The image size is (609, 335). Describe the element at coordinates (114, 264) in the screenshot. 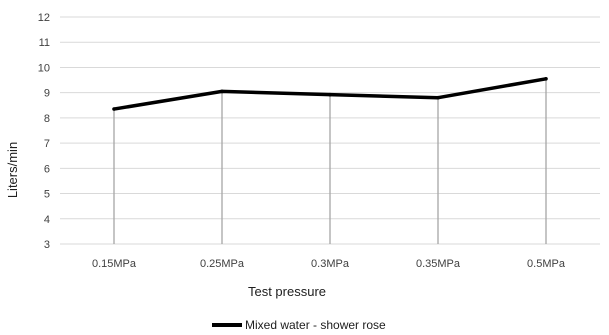

I see `x-tick-label: 0.15MPa` at that location.